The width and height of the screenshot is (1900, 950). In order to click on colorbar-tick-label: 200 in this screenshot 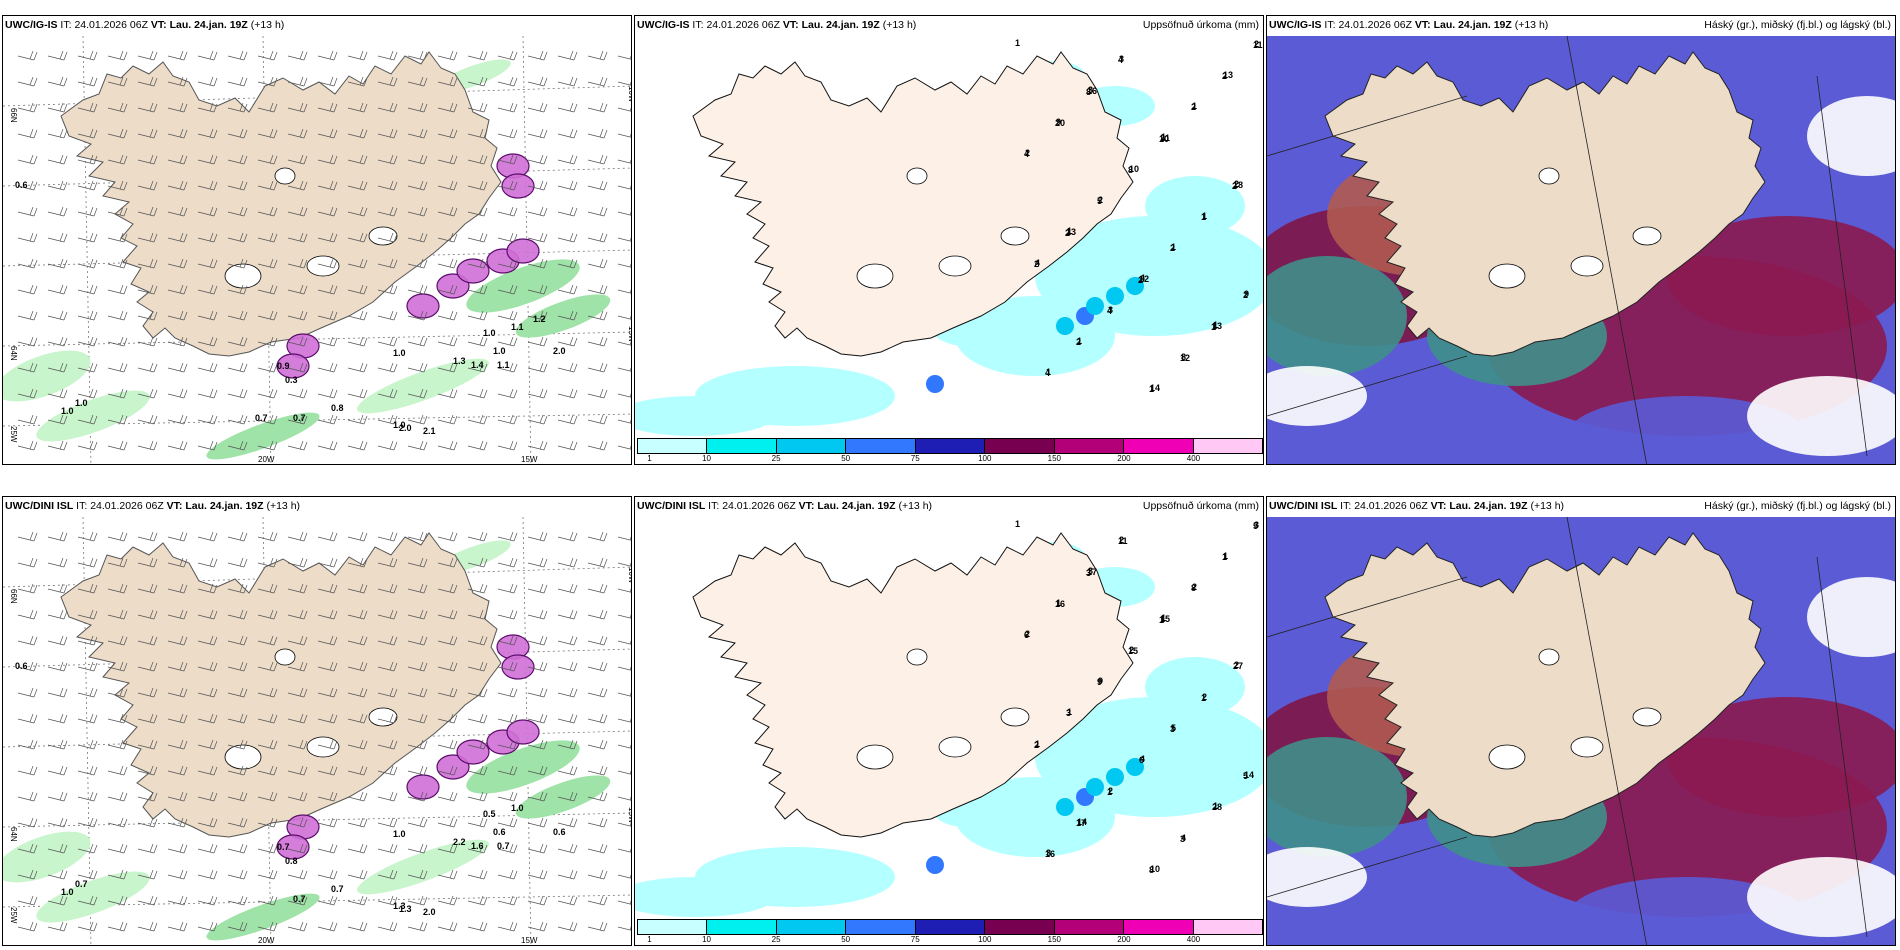, I will do `click(1124, 939)`.